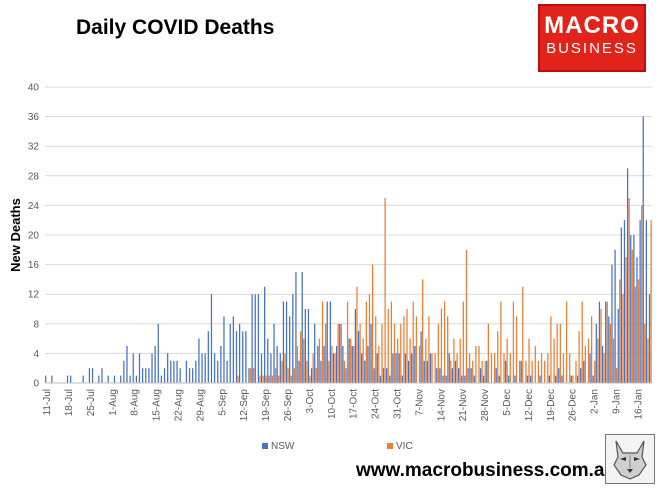 Image resolution: width=660 pixels, height=491 pixels. Describe the element at coordinates (376, 404) in the screenshot. I see `x-tick-label: 24-Oct` at that location.